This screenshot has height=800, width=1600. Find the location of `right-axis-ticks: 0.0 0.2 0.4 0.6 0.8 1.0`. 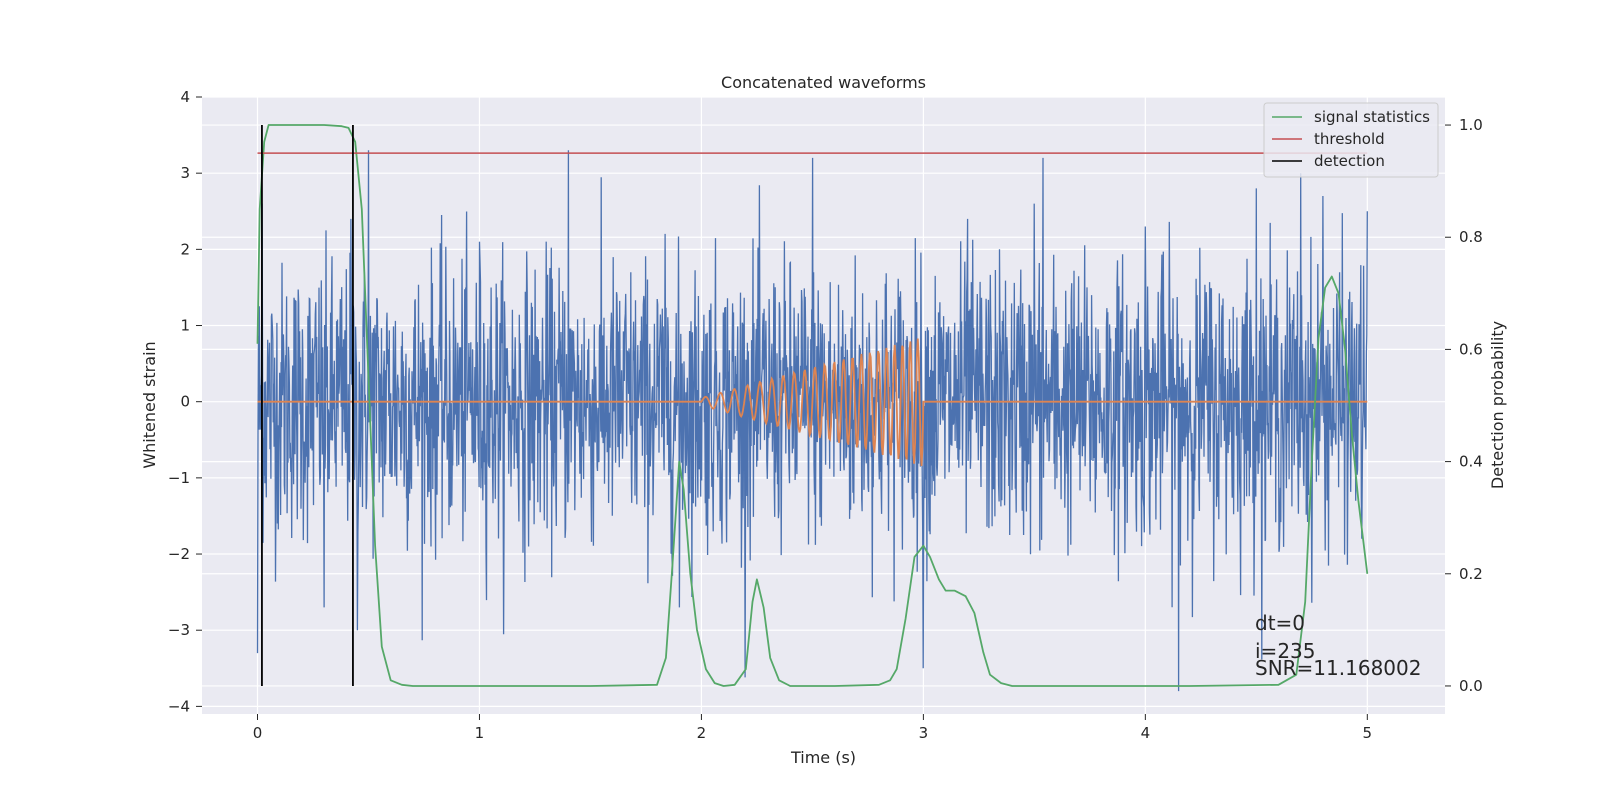

right-axis-ticks: 0.0 0.2 0.4 0.6 0.8 1.0 is located at coordinates (1464, 405).